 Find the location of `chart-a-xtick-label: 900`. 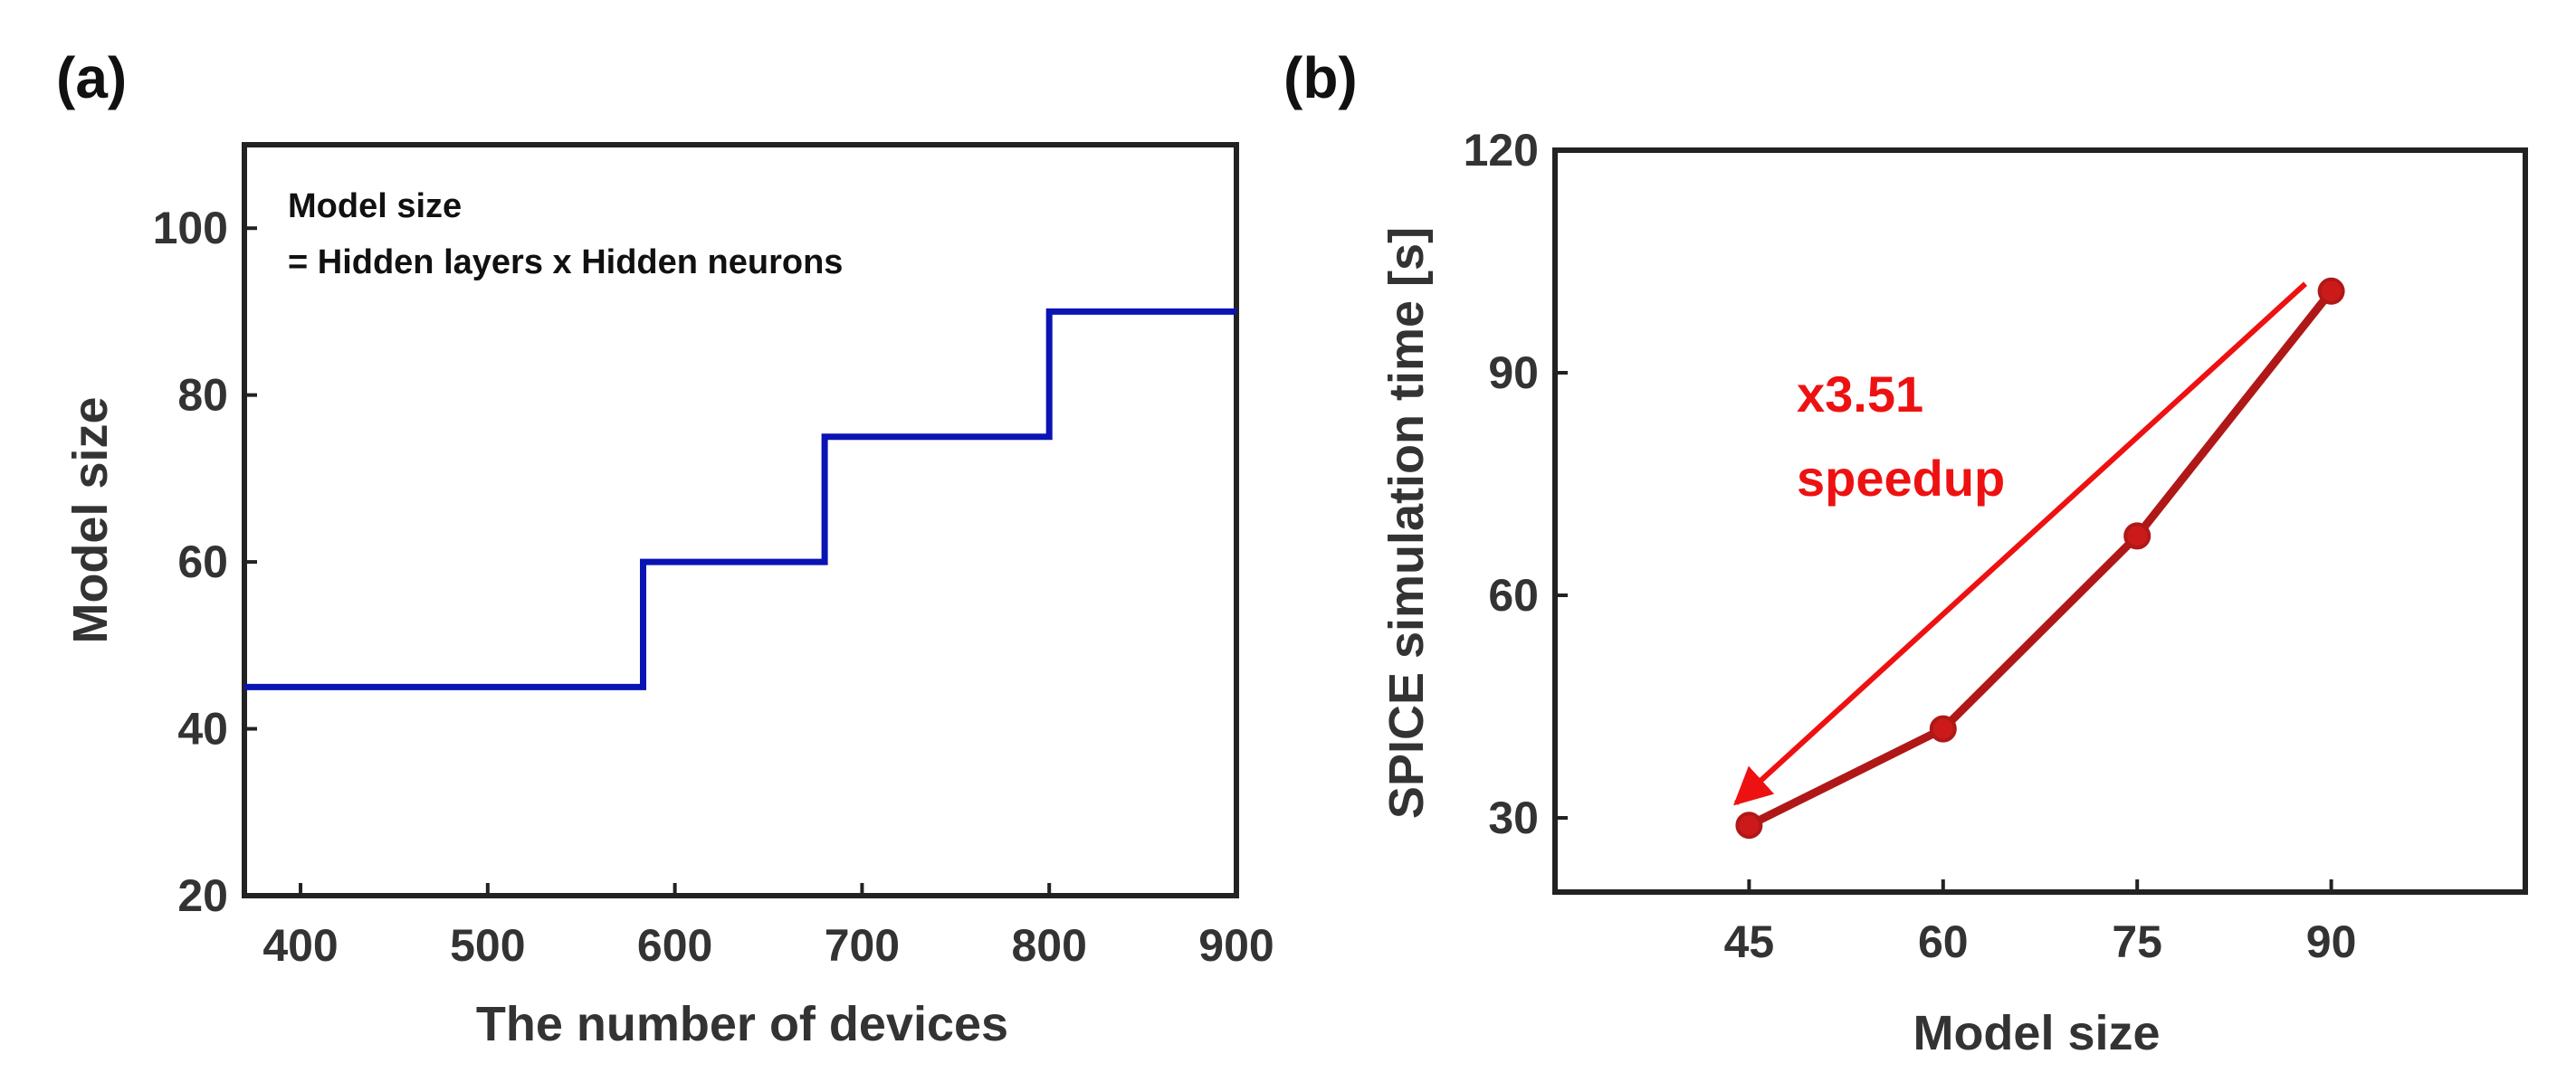

chart-a-xtick-label: 900 is located at coordinates (1236, 945).